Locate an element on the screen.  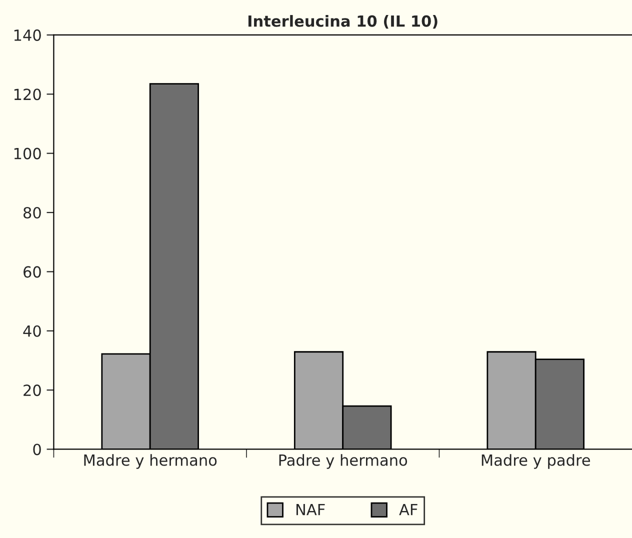
y-tick-label: 20 is located at coordinates (32, 390).